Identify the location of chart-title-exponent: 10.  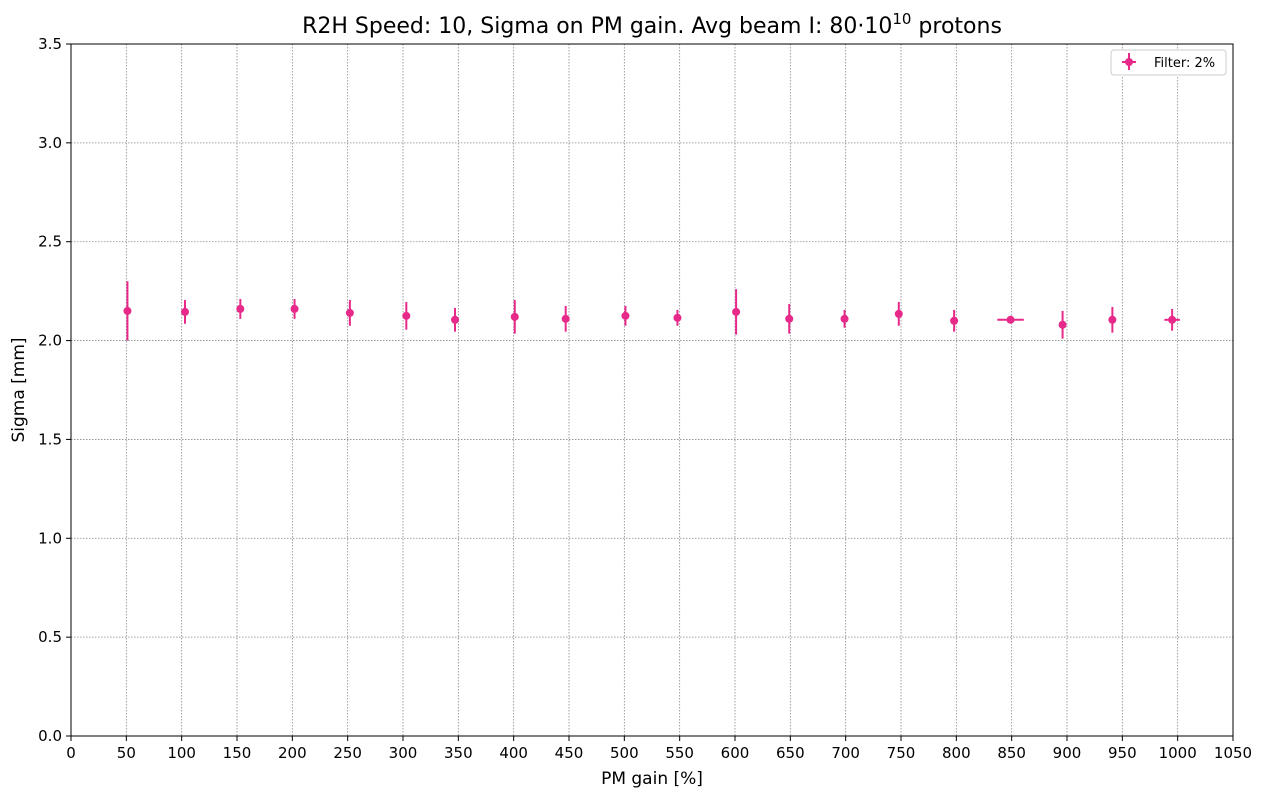
(901, 19).